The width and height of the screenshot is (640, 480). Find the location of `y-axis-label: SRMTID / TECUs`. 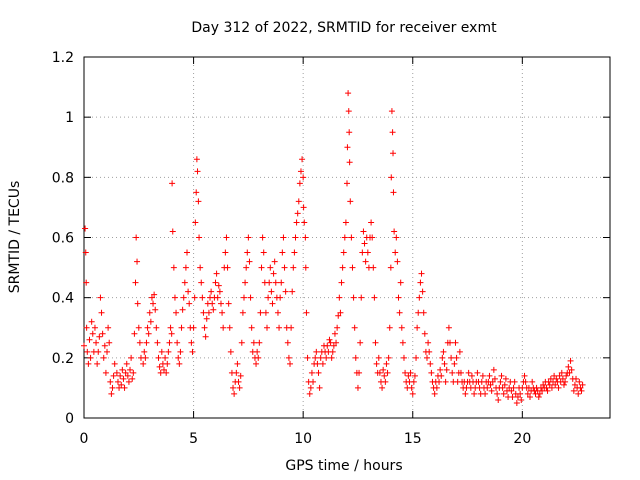

y-axis-label: SRMTID / TECUs is located at coordinates (15, 237).